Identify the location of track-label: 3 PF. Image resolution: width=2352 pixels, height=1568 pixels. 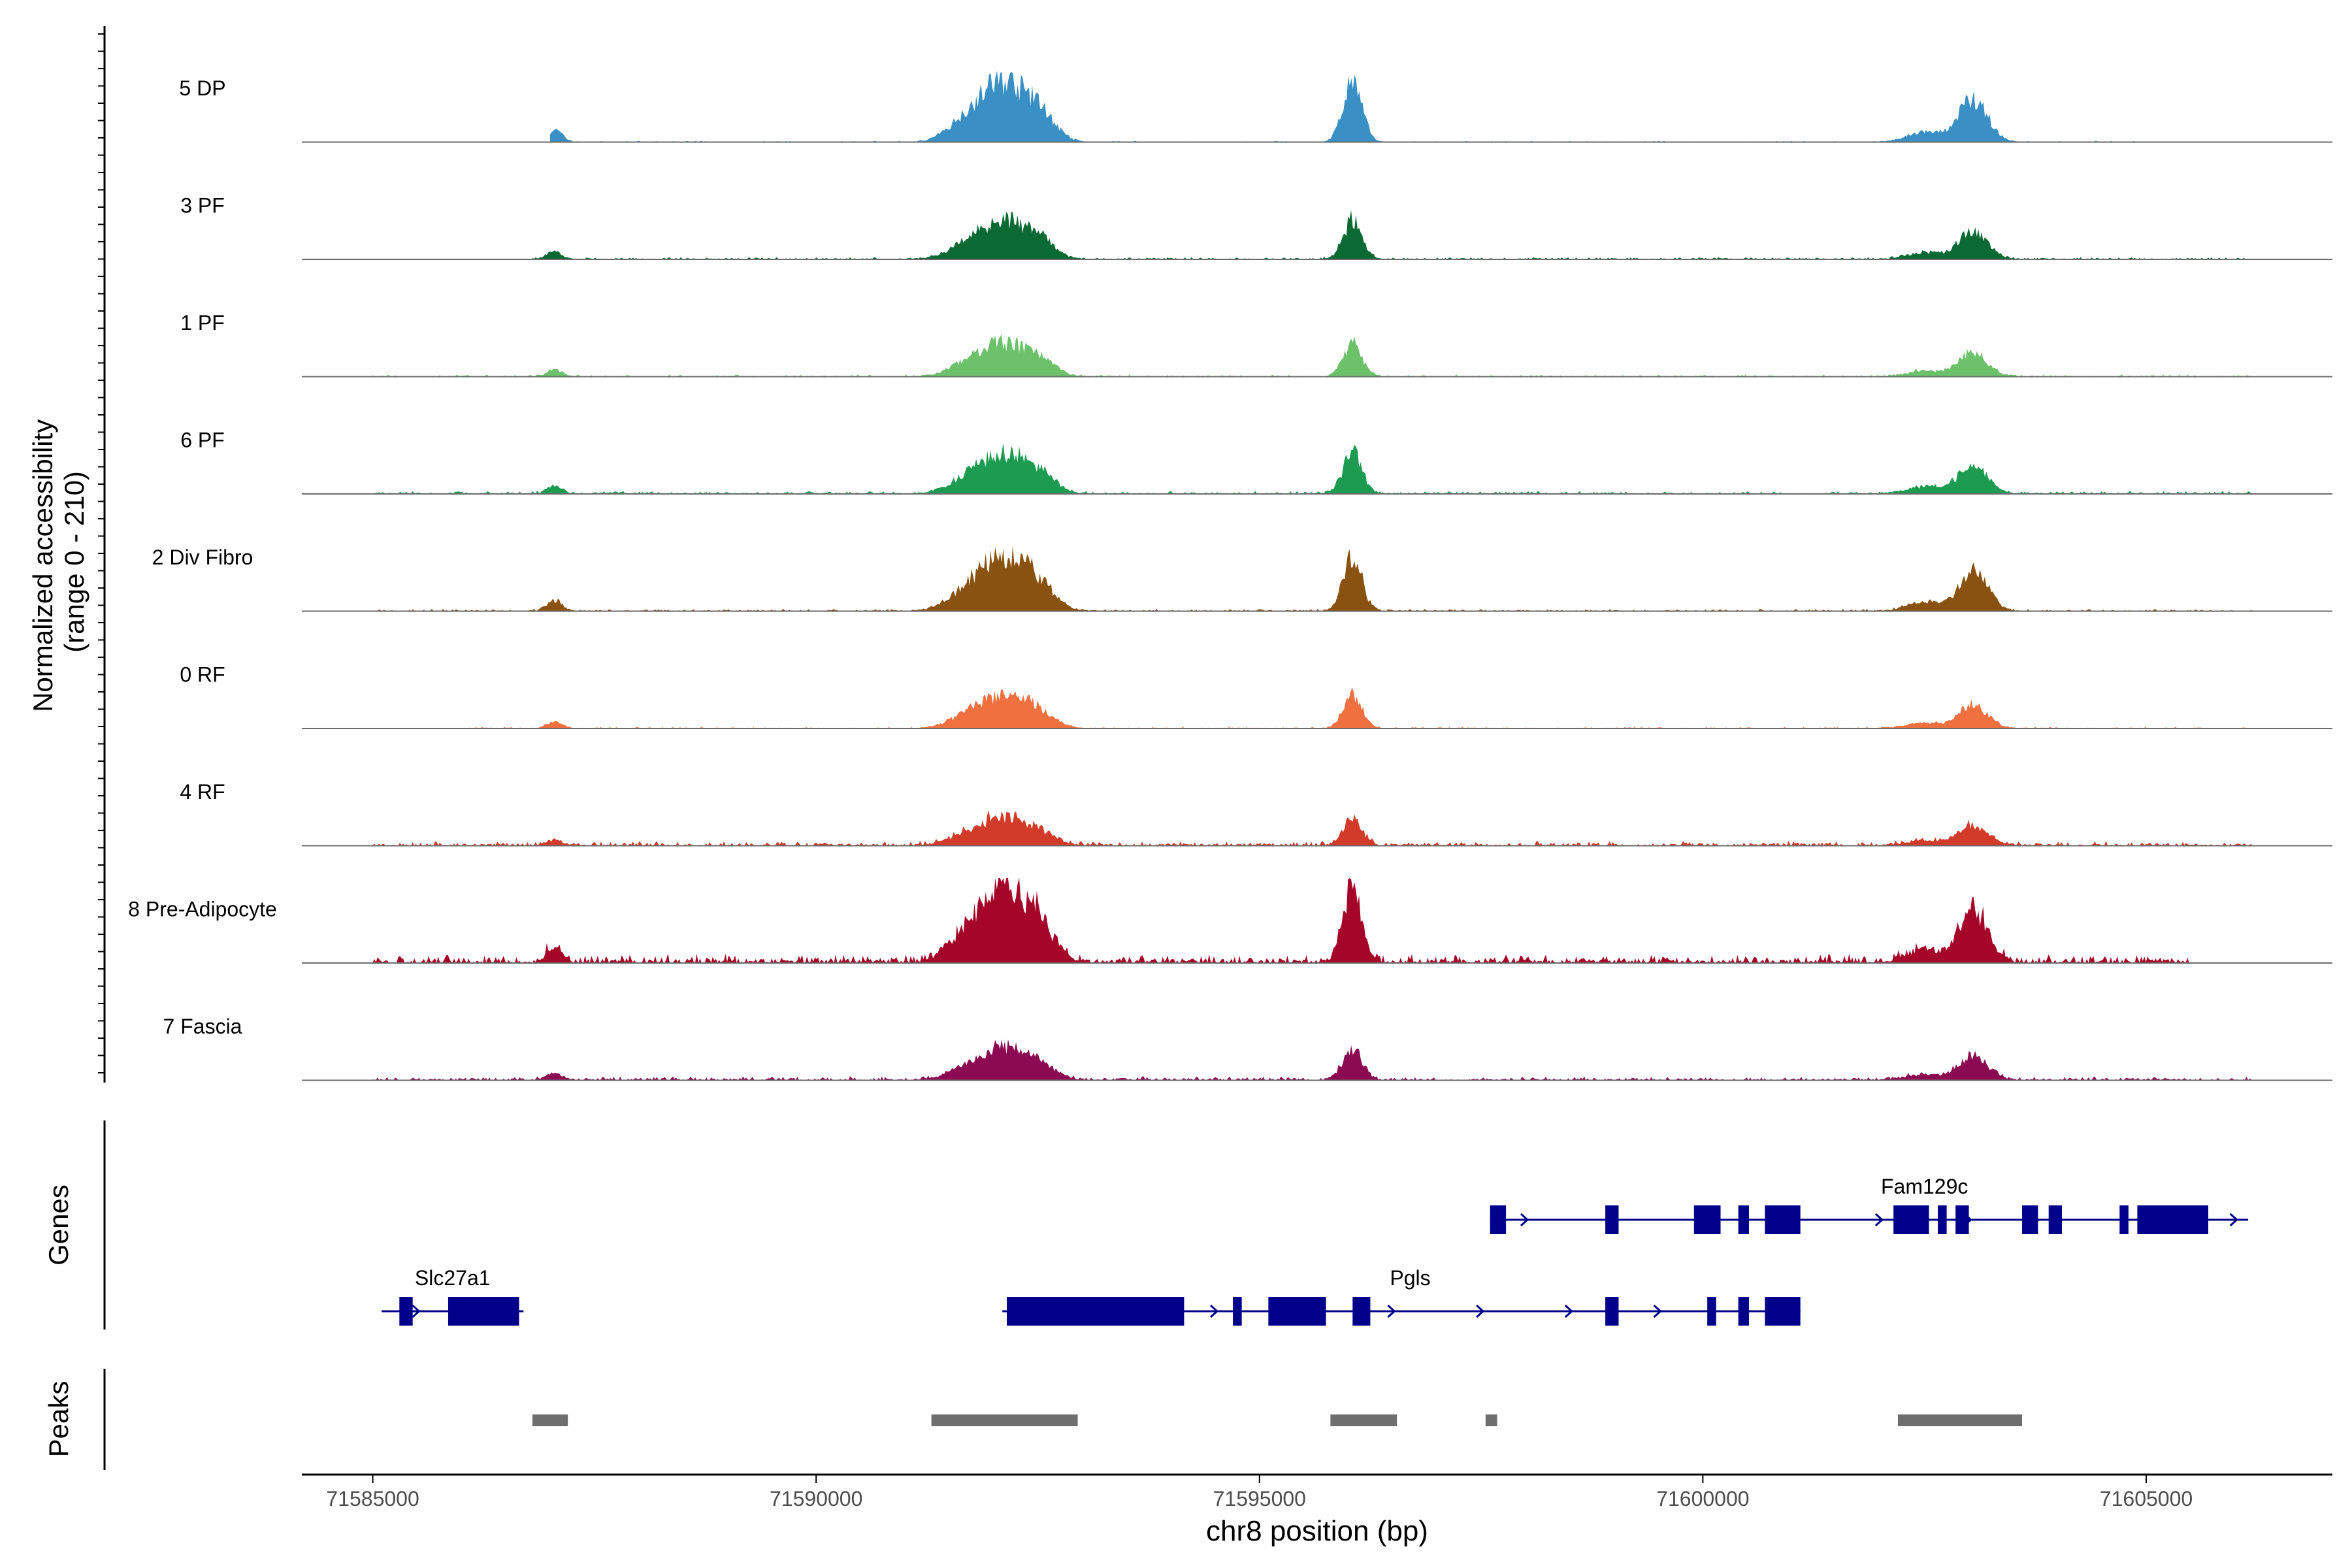
(202, 205).